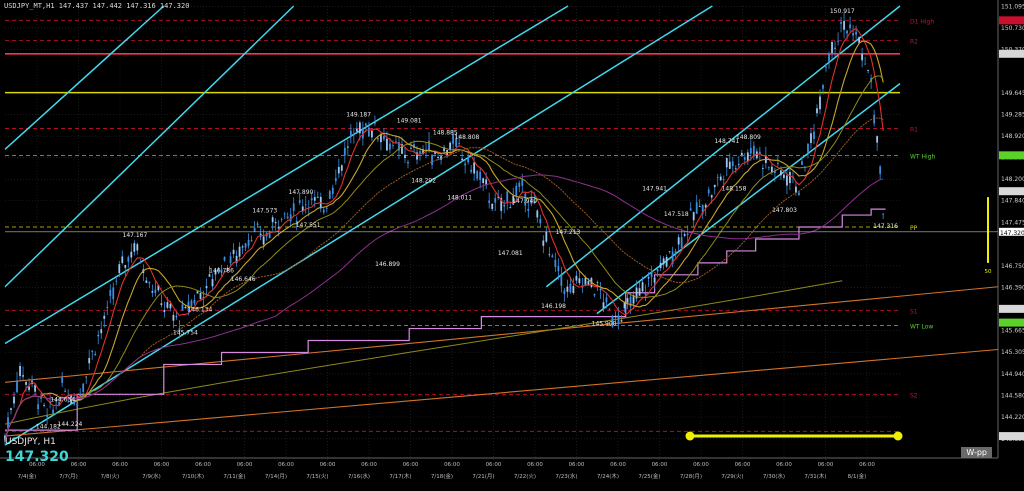 The height and width of the screenshot is (491, 1024). What do you see at coordinates (815, 476) in the screenshot?
I see `x-date-label: 7/31(木)` at bounding box center [815, 476].